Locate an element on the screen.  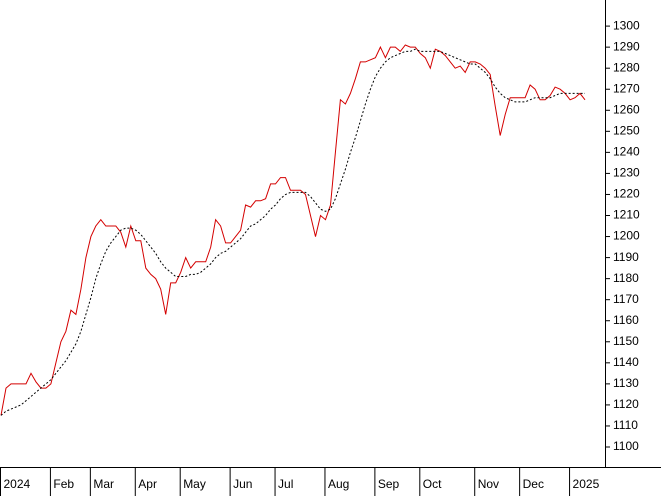
x-tick-label: Dec is located at coordinates (533, 484).